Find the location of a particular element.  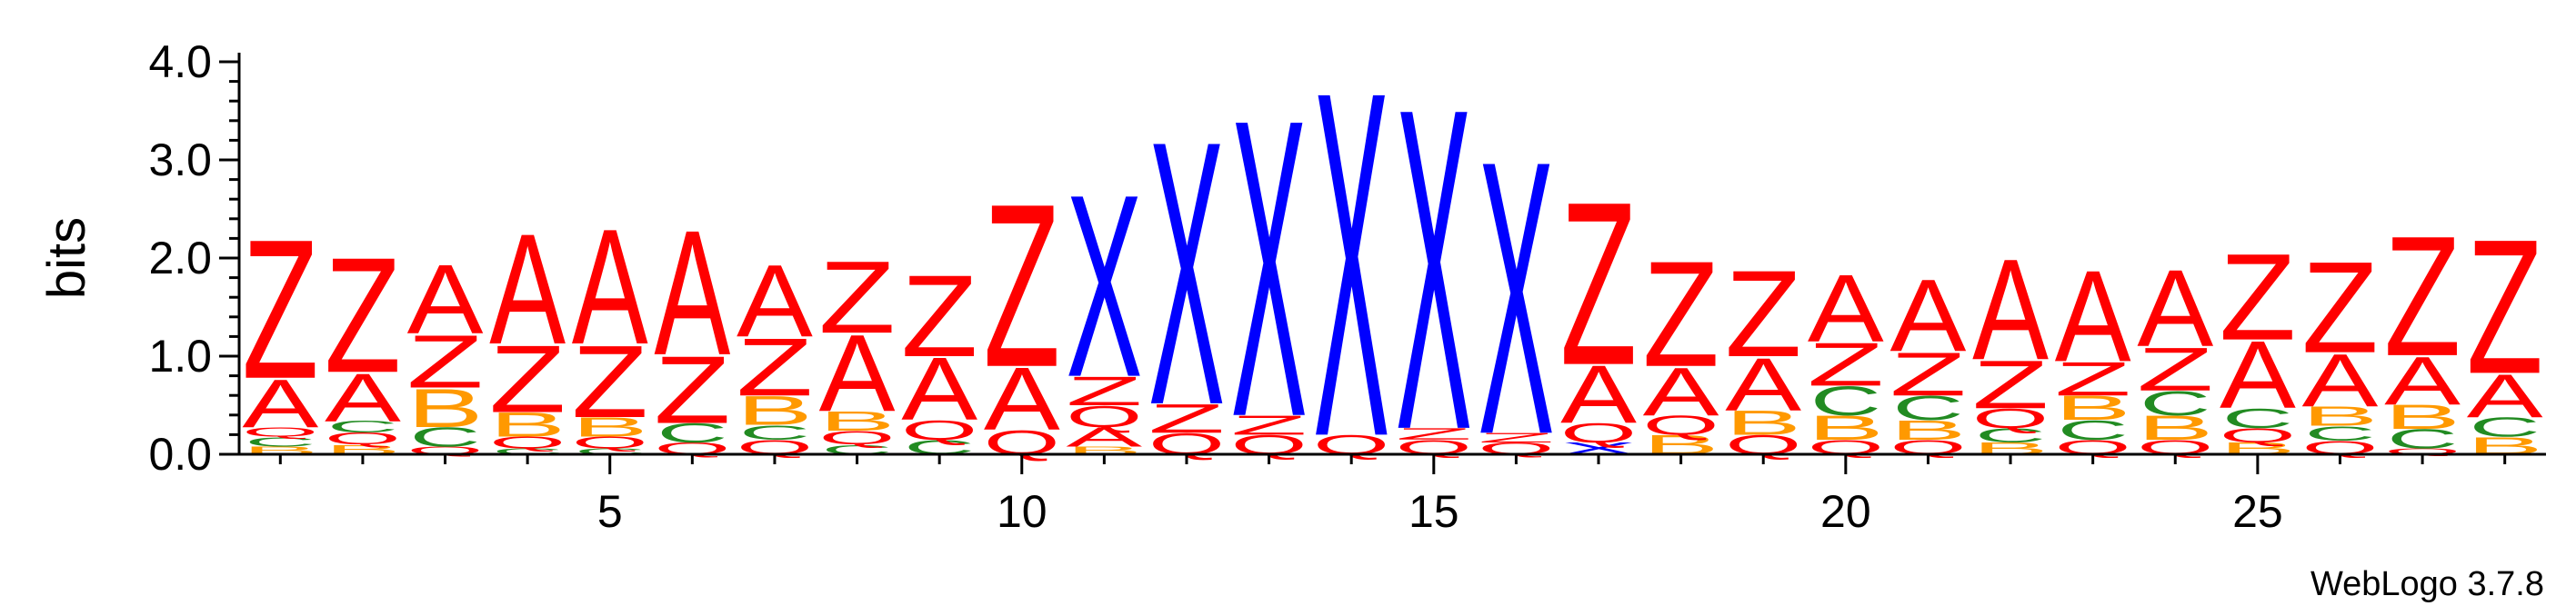

y-axis-ticks: 0.0 1.0 2.0 3.0 4.0 is located at coordinates (193, 258).